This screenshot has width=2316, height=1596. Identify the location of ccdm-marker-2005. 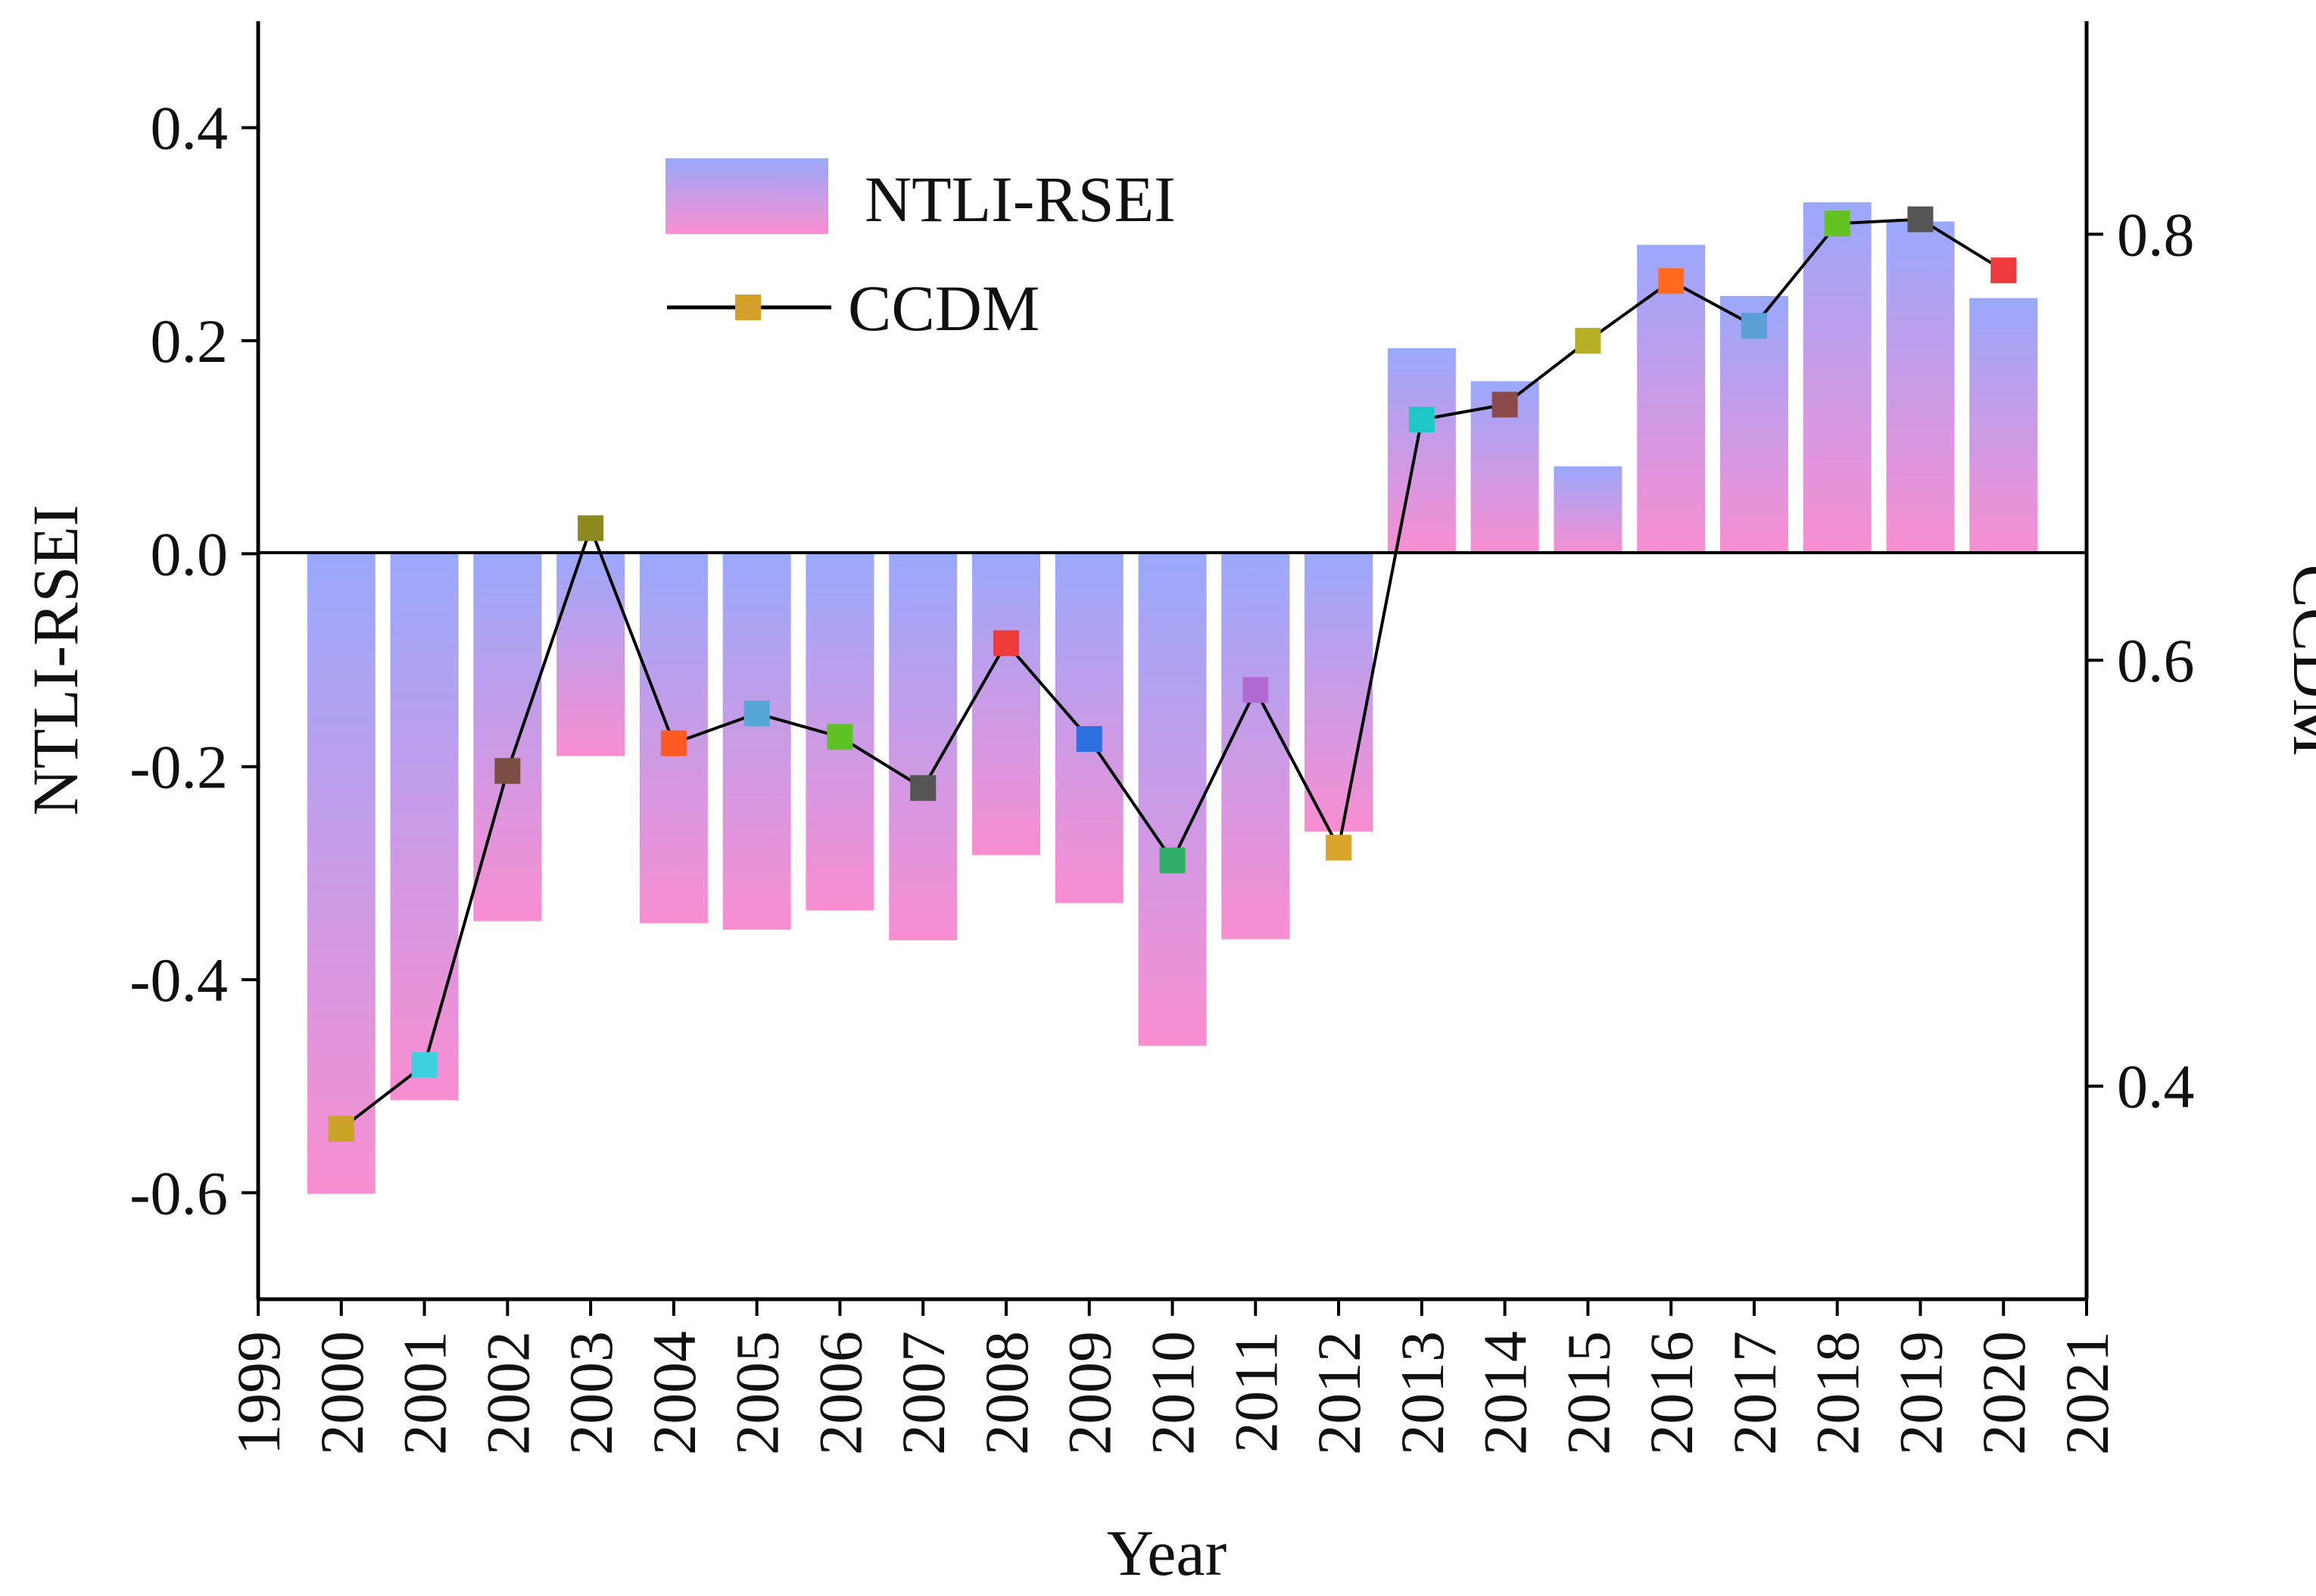
(756, 713).